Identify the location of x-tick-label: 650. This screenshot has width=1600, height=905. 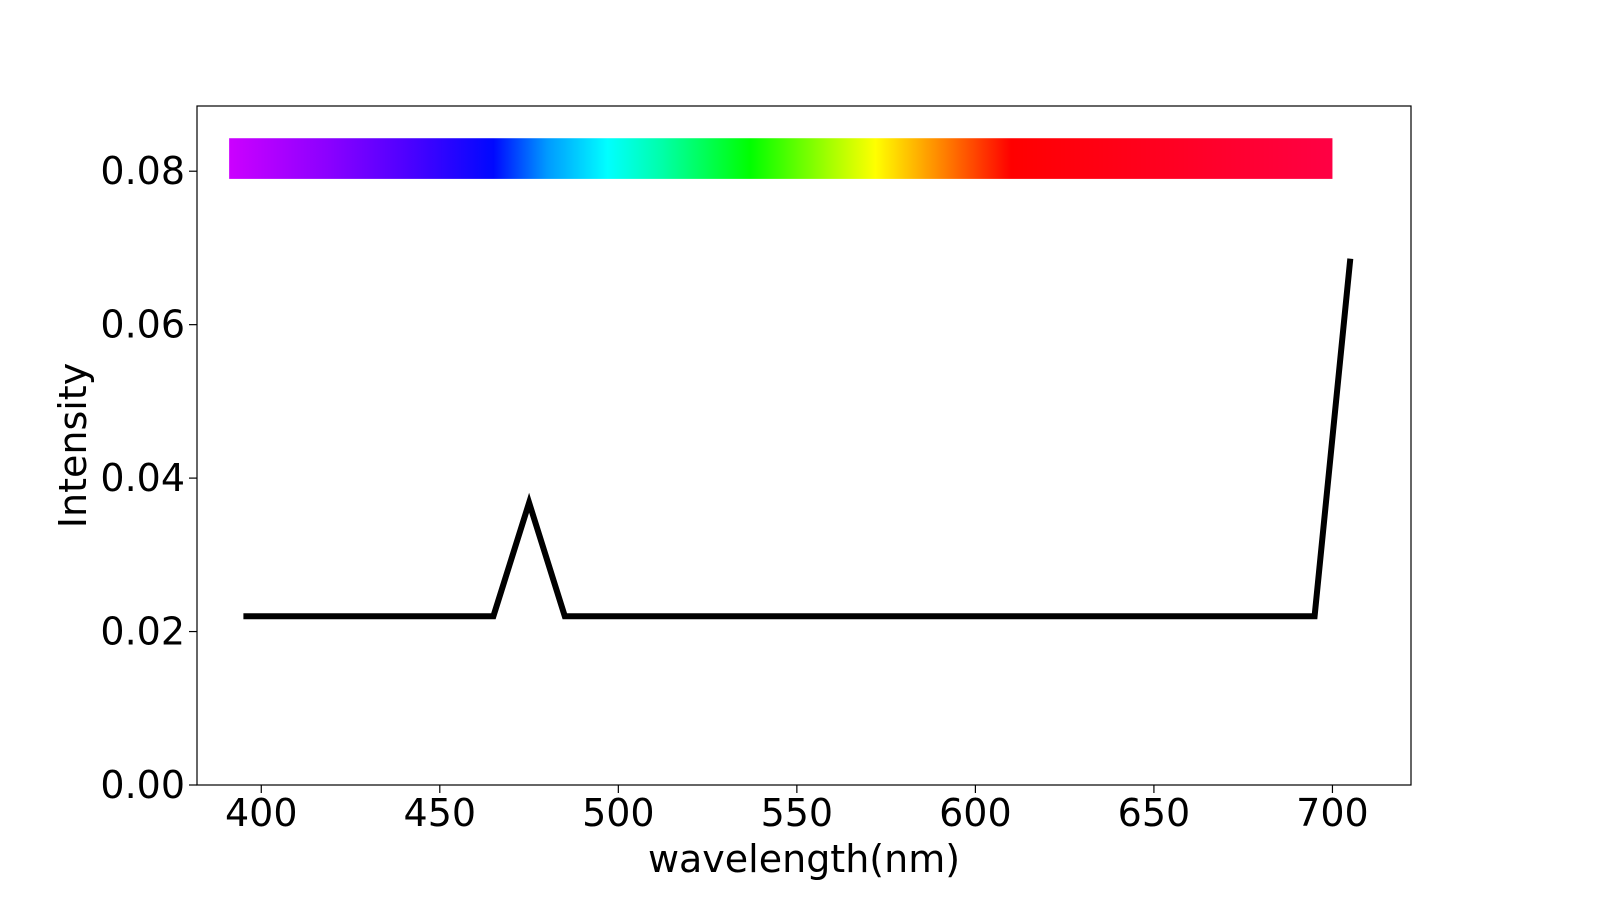
(1154, 813).